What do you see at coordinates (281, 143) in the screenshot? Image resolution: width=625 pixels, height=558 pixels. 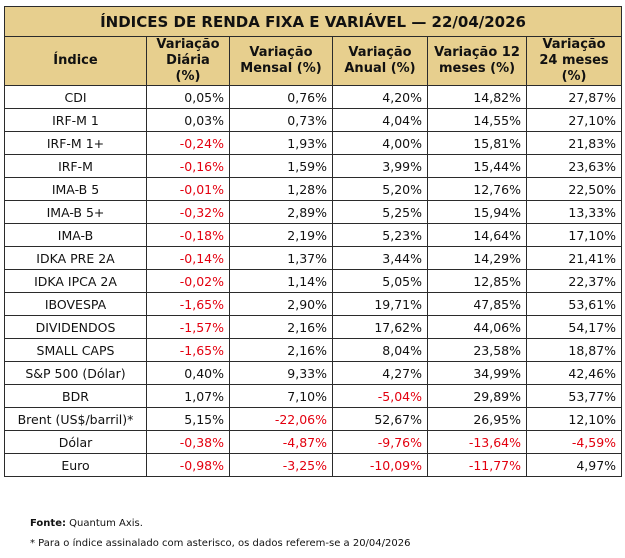 I see `value-cell: 1,93%` at bounding box center [281, 143].